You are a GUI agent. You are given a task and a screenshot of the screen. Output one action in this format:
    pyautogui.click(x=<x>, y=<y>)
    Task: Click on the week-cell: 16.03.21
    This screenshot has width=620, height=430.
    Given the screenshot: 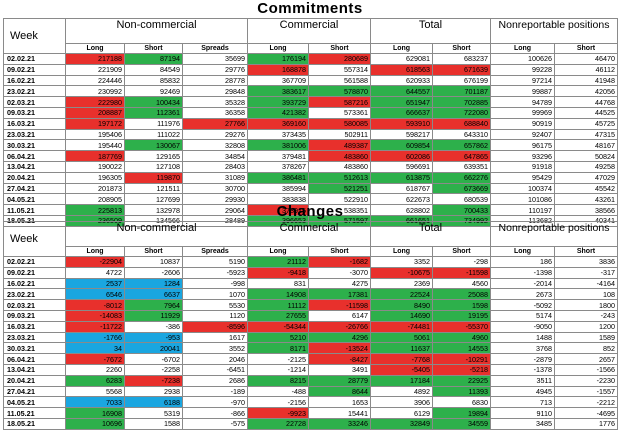 What is the action you would take?
    pyautogui.click(x=34, y=326)
    